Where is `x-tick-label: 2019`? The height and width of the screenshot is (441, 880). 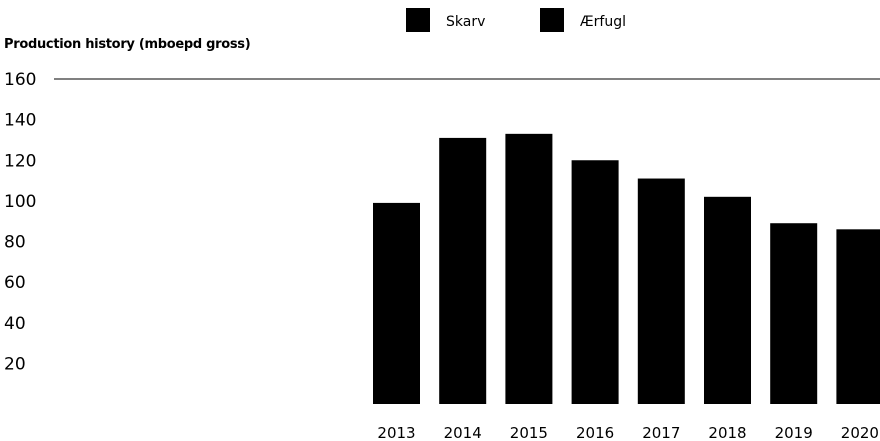 x-tick-label: 2019 is located at coordinates (794, 432).